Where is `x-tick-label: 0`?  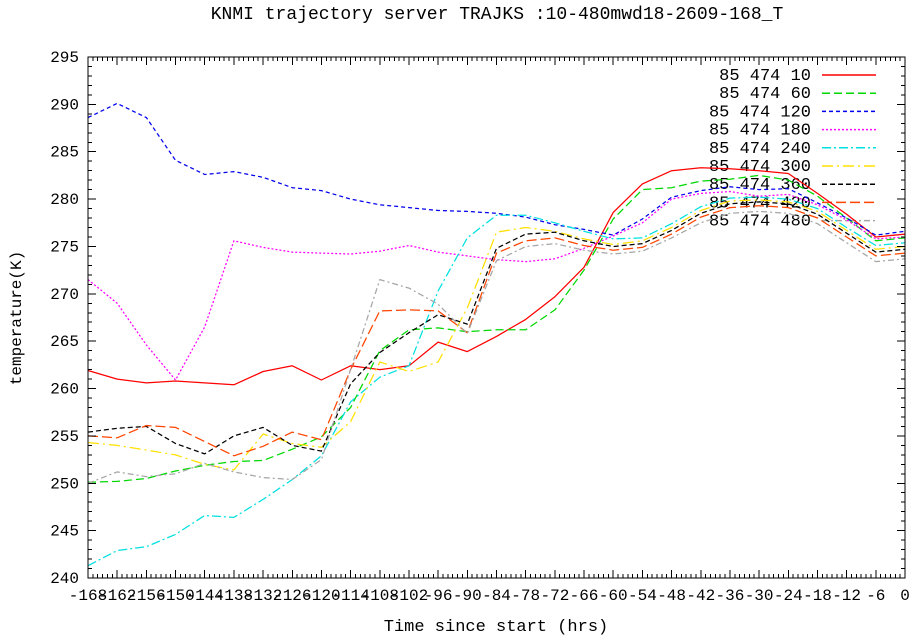 x-tick-label: 0 is located at coordinates (905, 596).